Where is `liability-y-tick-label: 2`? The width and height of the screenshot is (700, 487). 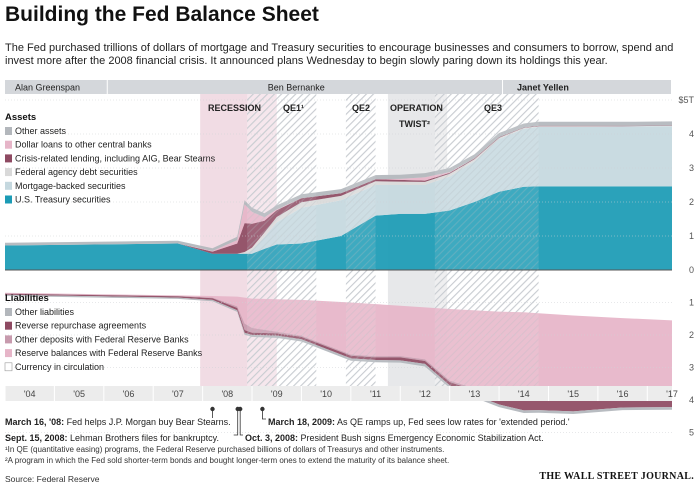
liability-y-tick-label: 2 is located at coordinates (691, 335).